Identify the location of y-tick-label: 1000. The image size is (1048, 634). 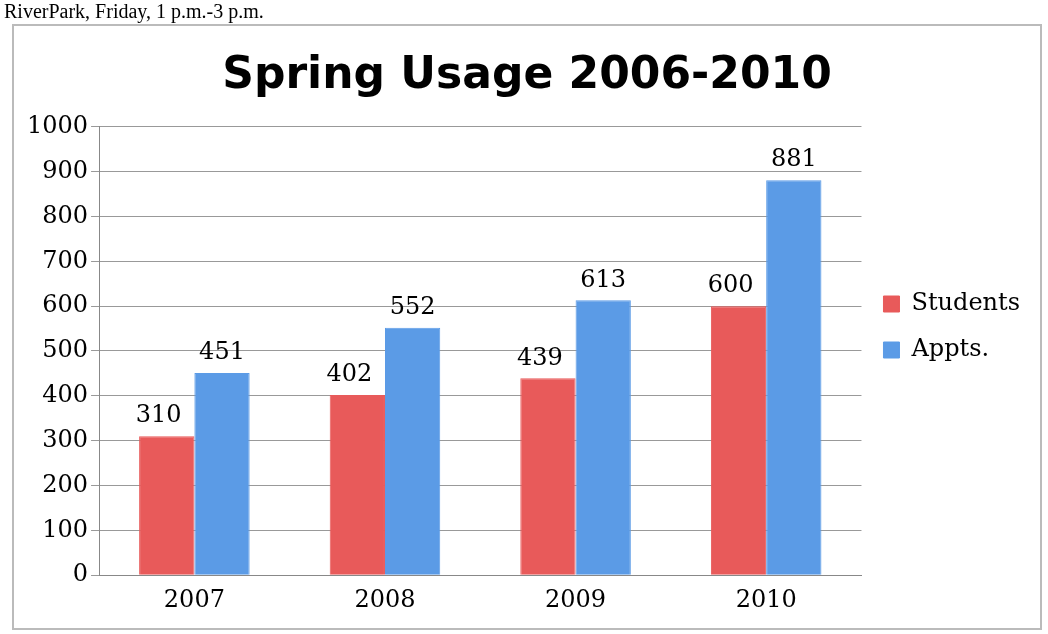
(58, 125).